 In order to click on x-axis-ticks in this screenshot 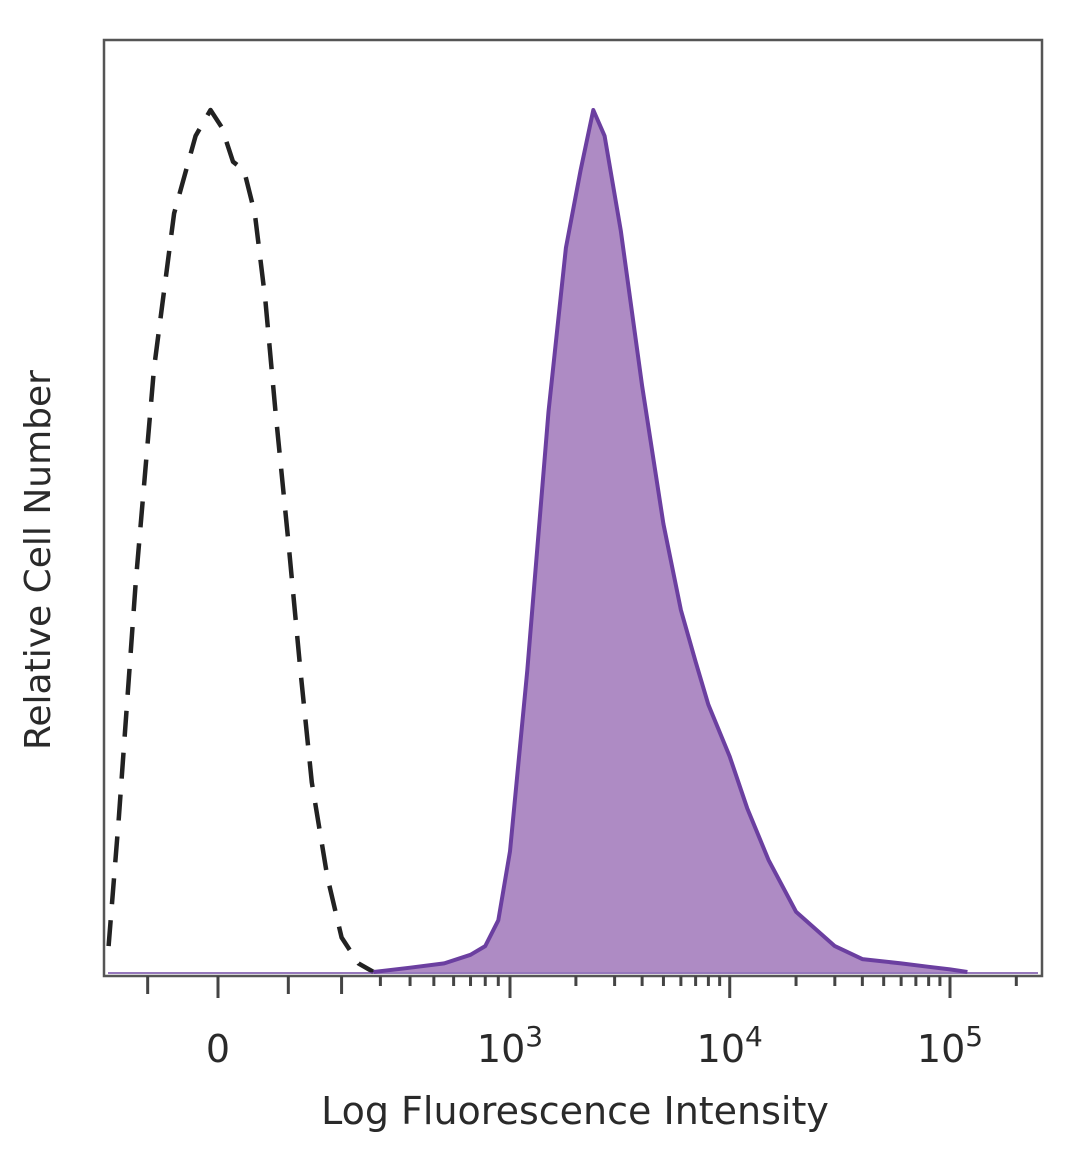, I will do `click(582, 987)`.